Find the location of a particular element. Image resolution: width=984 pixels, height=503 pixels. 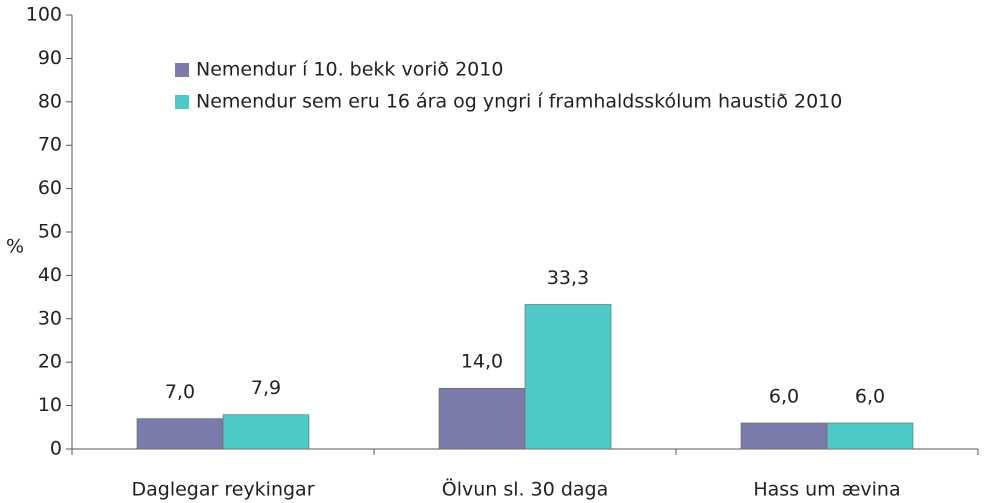

y-tick-label: 10 is located at coordinates (50, 405).